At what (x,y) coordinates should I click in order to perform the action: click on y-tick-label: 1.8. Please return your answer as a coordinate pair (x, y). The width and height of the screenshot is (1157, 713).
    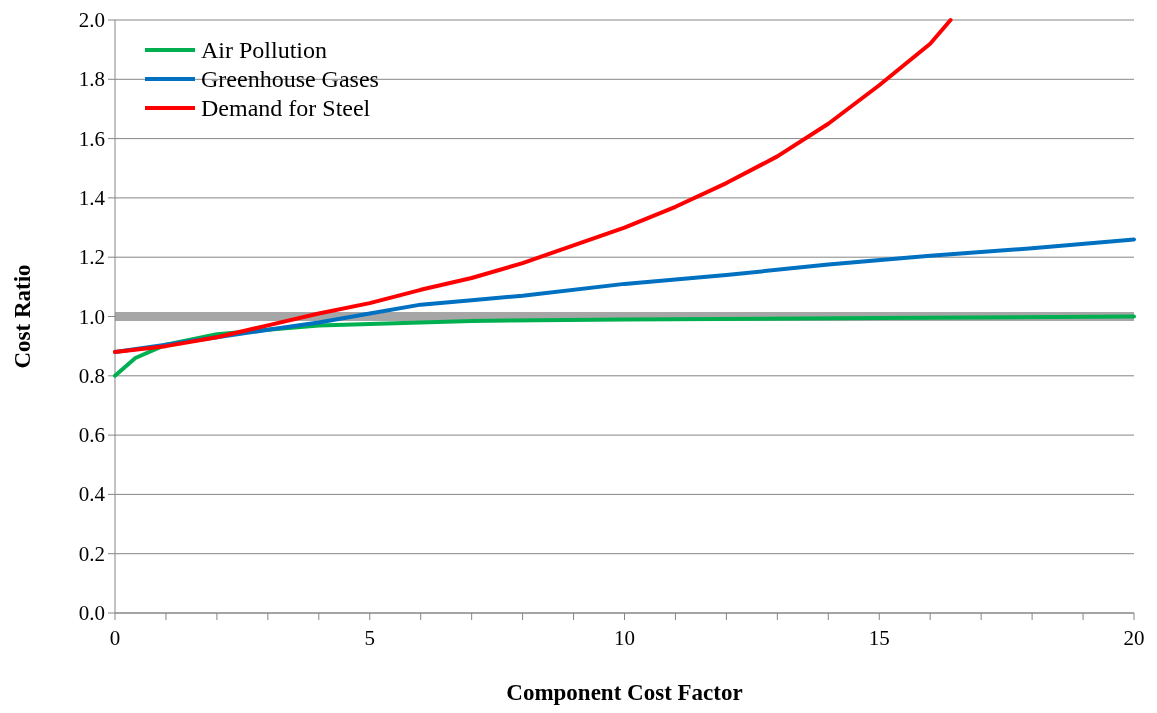
    Looking at the image, I should click on (91, 79).